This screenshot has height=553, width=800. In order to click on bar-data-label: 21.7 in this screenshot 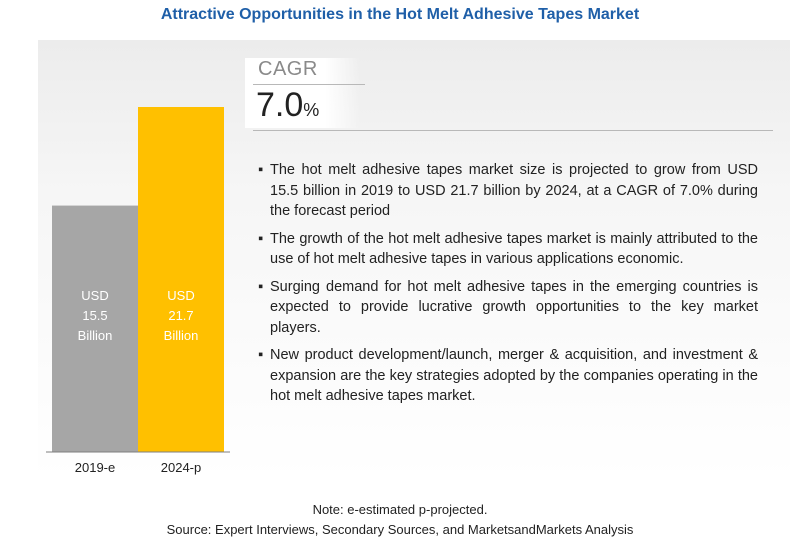, I will do `click(180, 315)`.